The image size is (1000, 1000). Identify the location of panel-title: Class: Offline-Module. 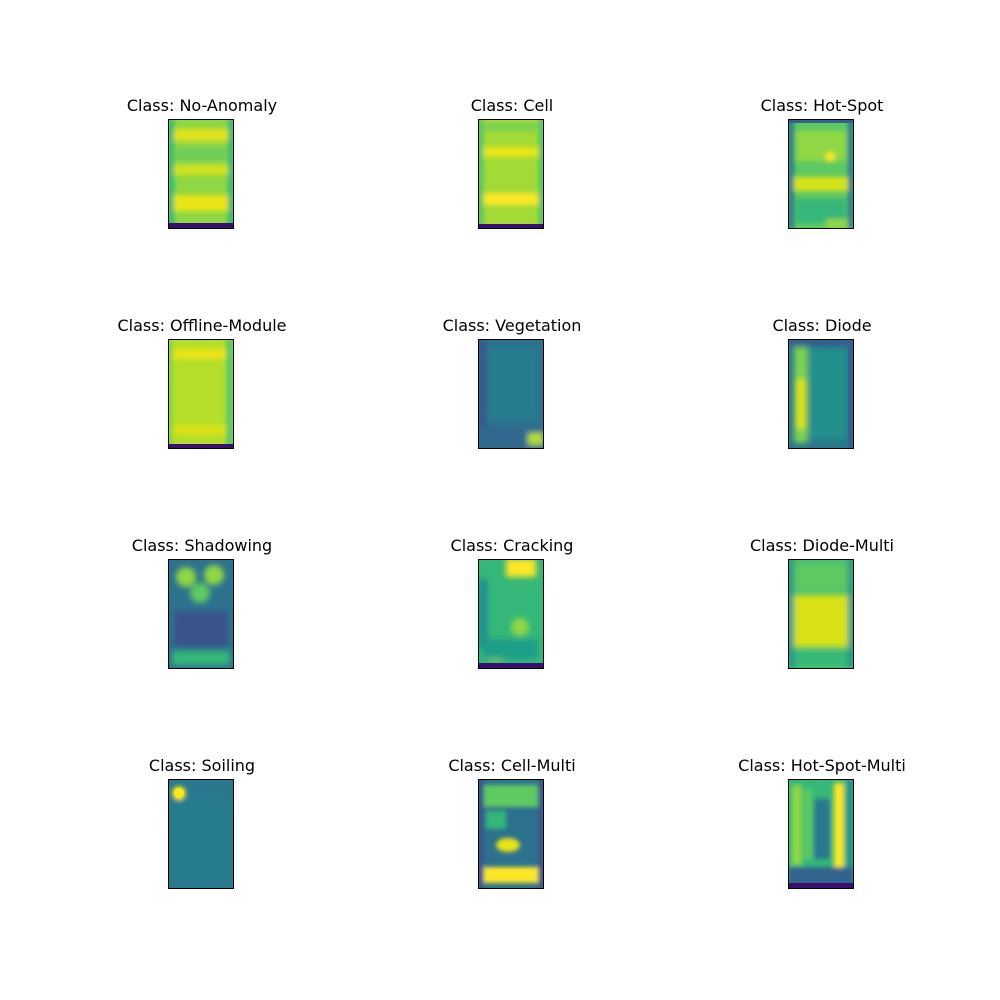
(202, 325).